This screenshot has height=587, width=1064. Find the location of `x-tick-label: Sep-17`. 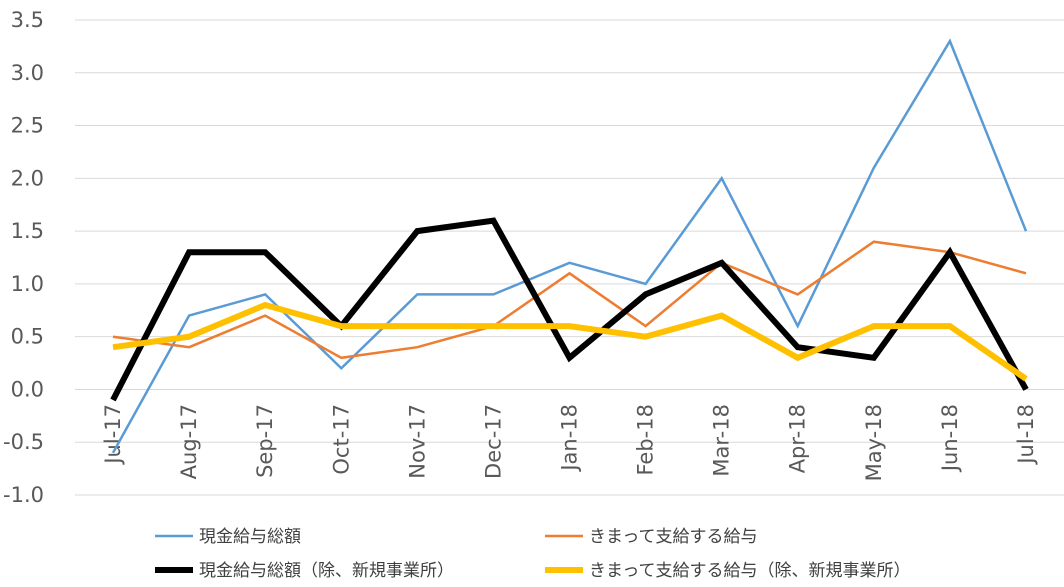

x-tick-label: Sep-17 is located at coordinates (265, 441).